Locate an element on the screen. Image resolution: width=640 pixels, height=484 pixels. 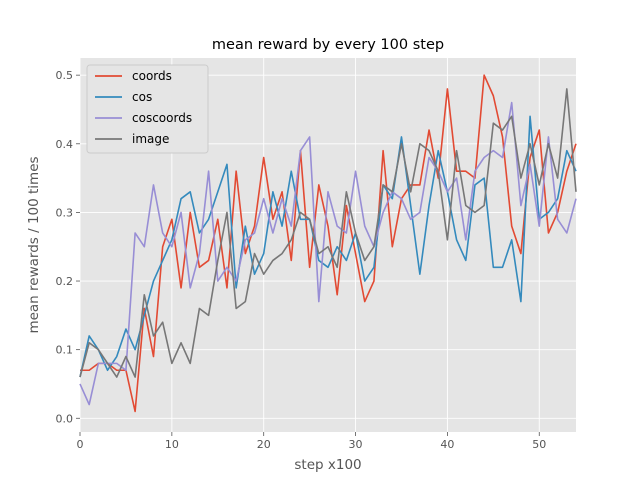
x-tick-label: 0 is located at coordinates (80, 444).